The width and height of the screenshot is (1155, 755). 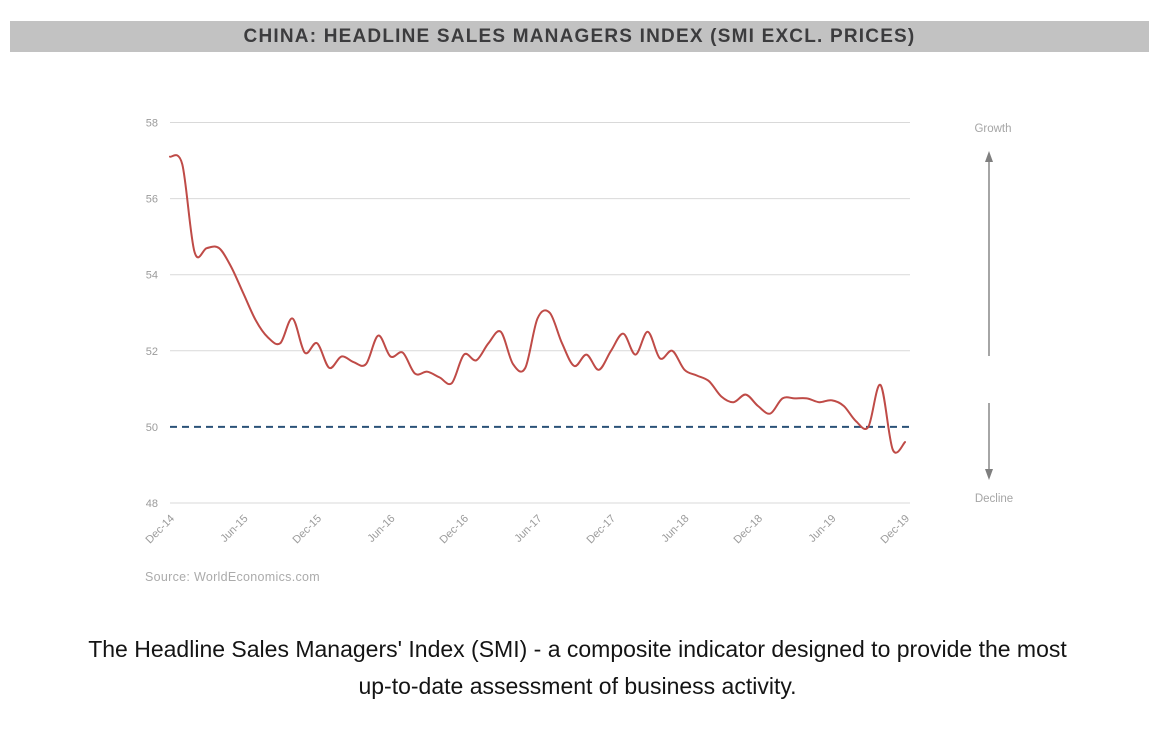 What do you see at coordinates (896, 530) in the screenshot?
I see `x-tick-label-Dec-19: Dec-19` at bounding box center [896, 530].